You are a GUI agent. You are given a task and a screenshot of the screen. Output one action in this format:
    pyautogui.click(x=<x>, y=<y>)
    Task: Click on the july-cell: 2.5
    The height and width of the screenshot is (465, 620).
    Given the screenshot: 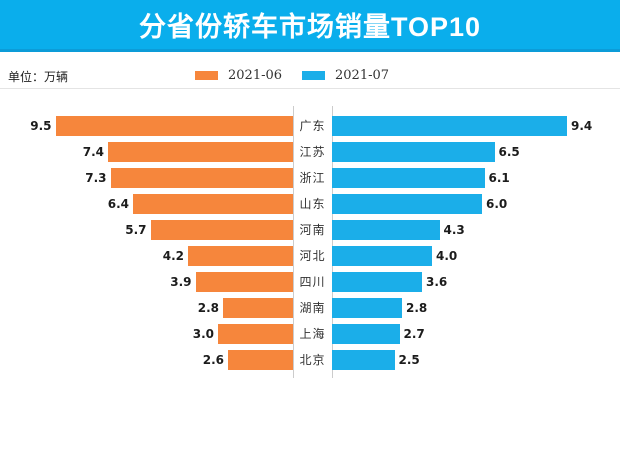 What is the action you would take?
    pyautogui.click(x=476, y=360)
    